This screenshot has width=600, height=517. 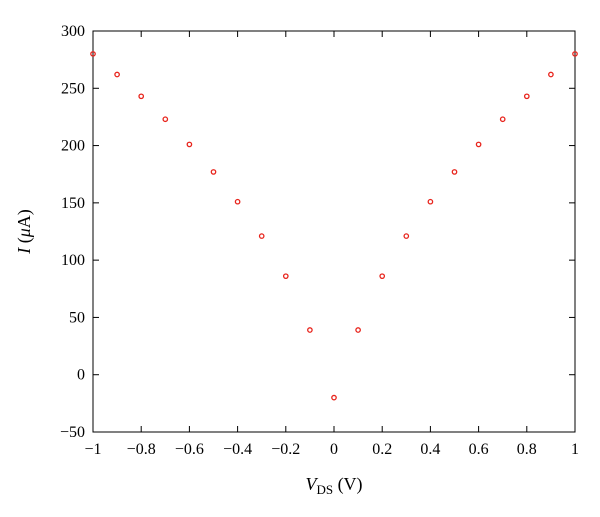 I want to click on x-tick-label: 0.2, so click(x=382, y=449).